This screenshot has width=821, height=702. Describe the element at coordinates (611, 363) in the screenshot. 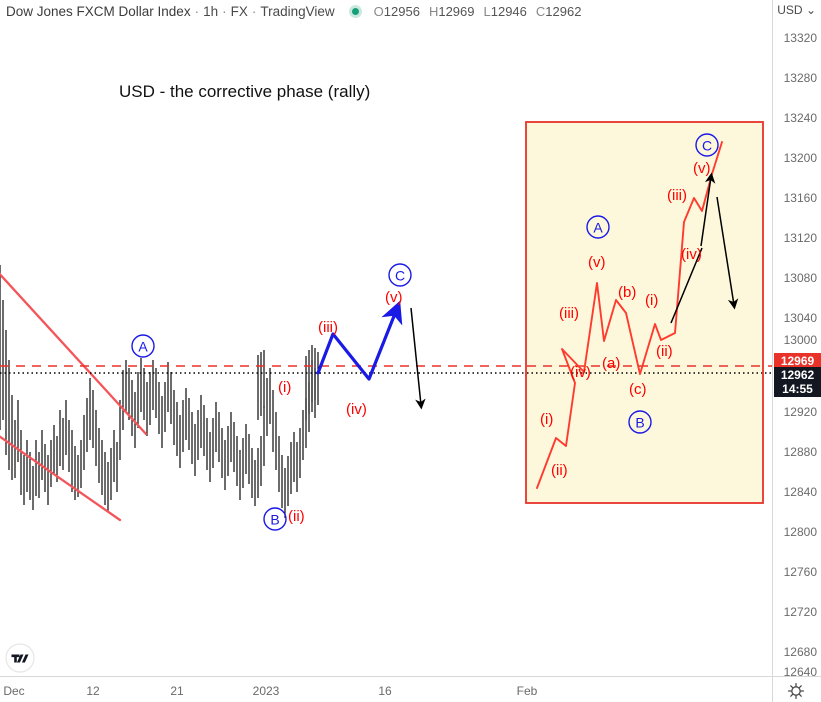

I see `inset-wave-label-a: (a)` at that location.